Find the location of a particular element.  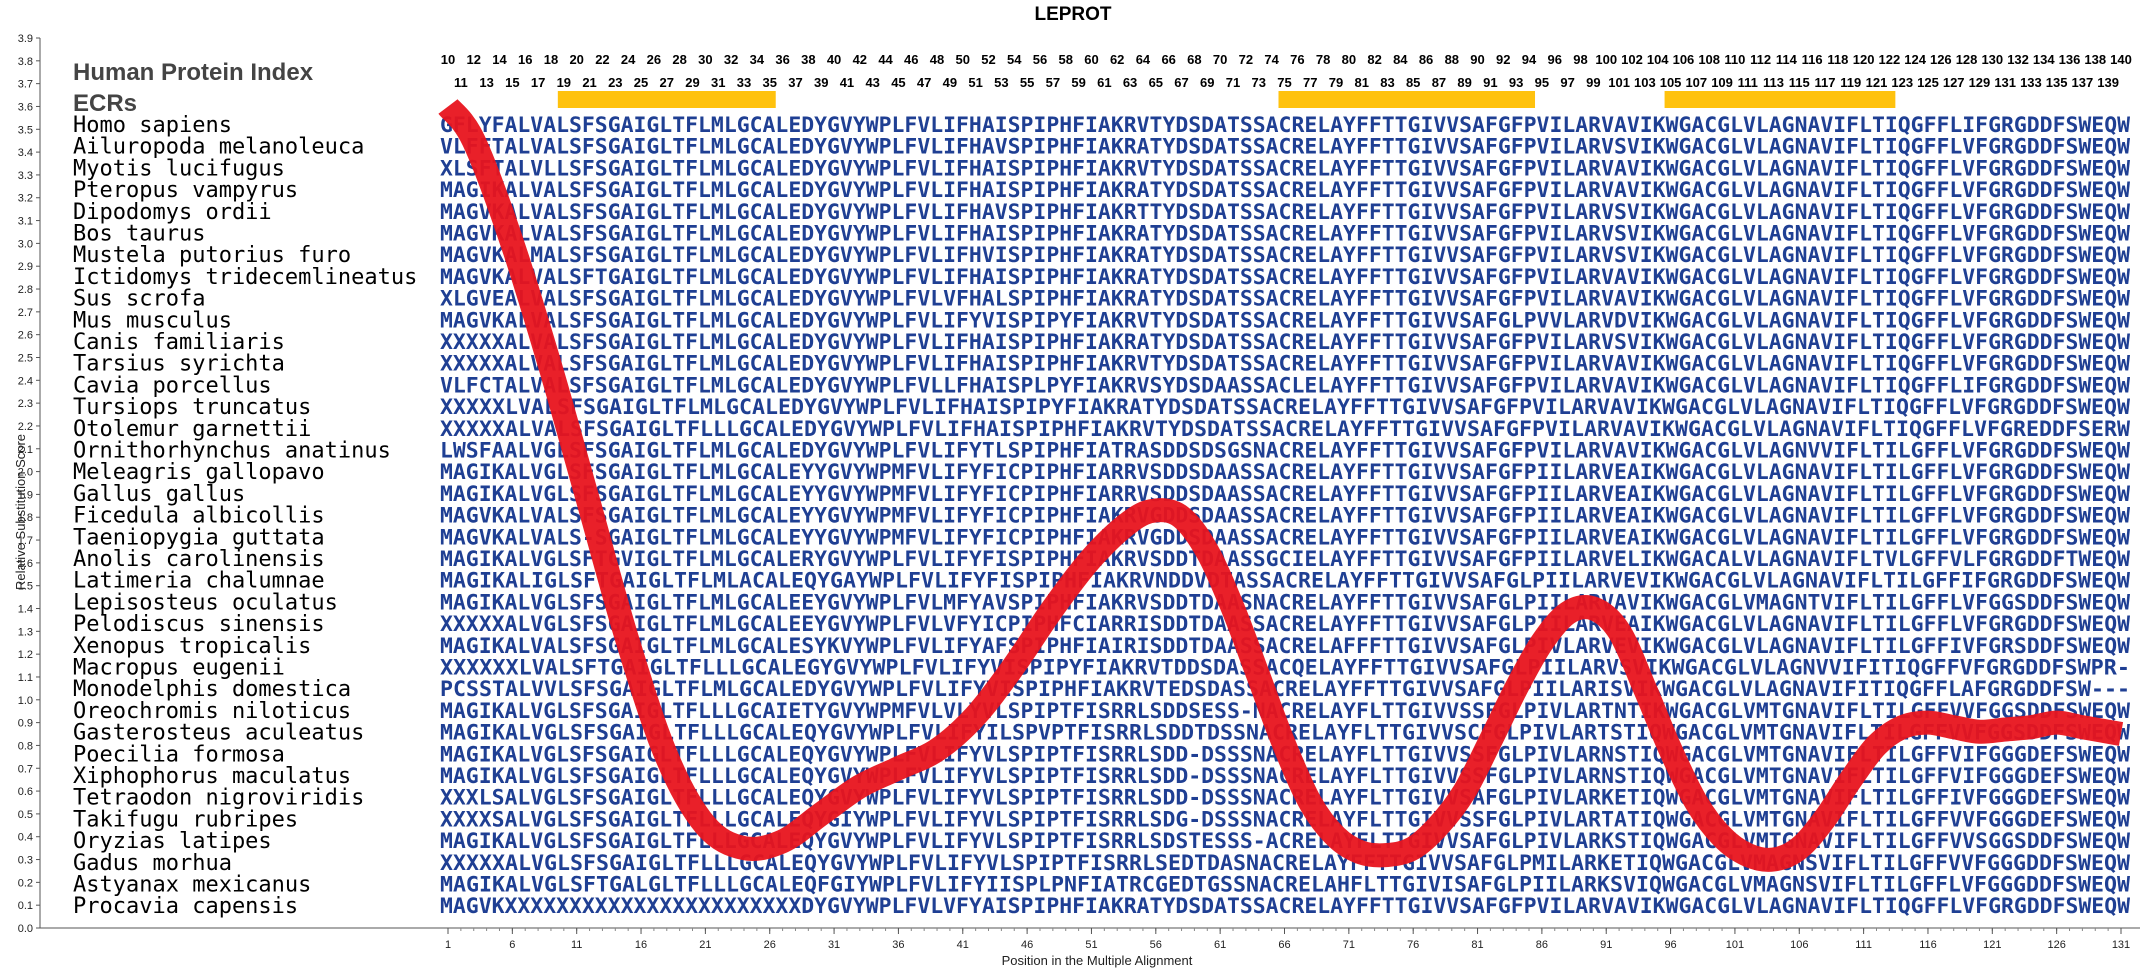

position-number-row1: 114 is located at coordinates (1787, 59).